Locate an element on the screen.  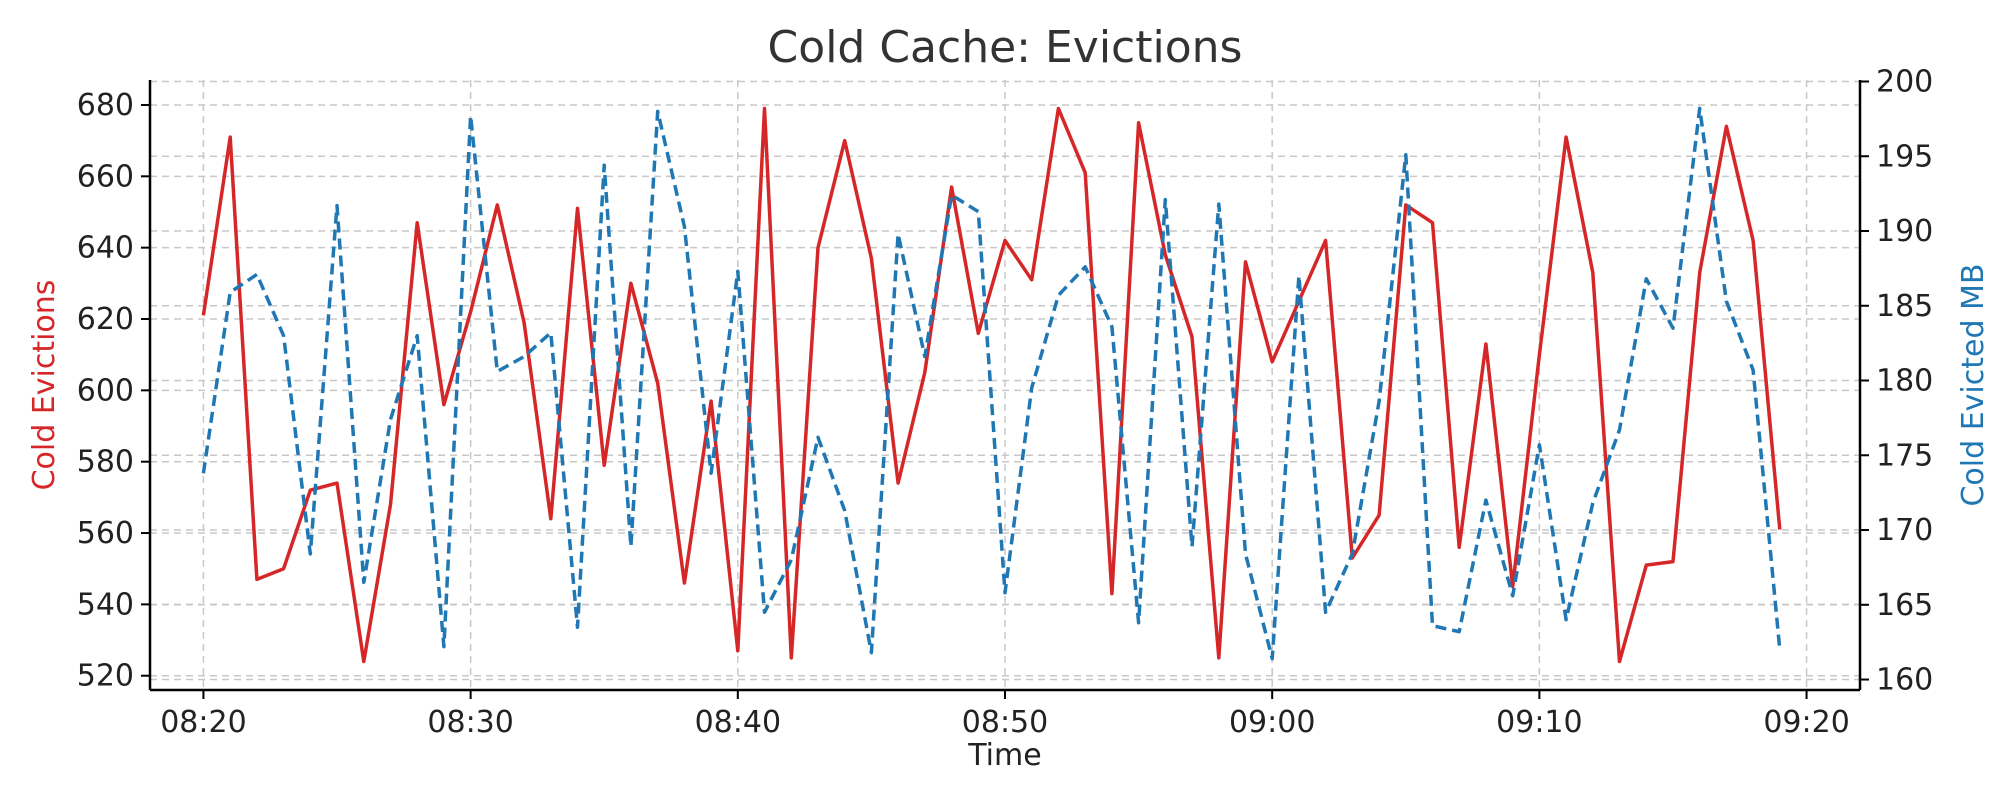
y-left-axis-title: Cold Evictions is located at coordinates (44, 385).